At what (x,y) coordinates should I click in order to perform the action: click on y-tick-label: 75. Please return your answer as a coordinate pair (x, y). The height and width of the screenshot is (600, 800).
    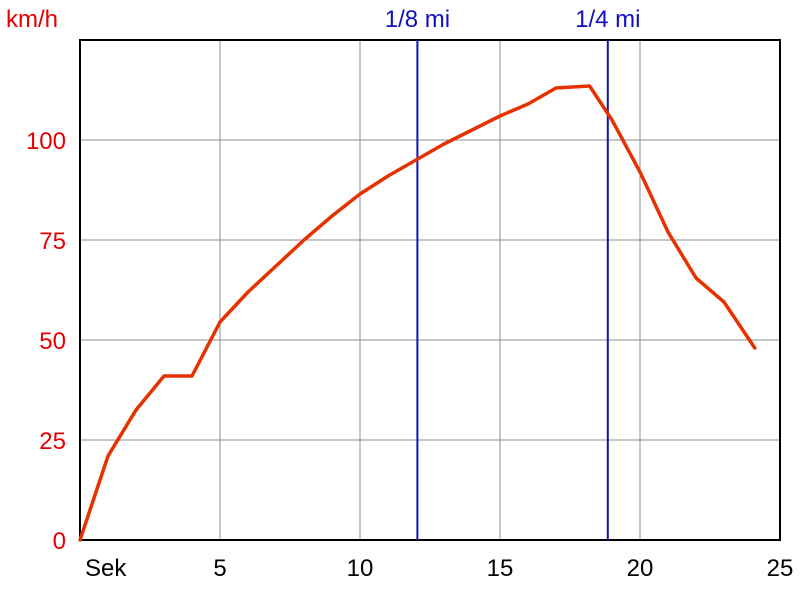
    Looking at the image, I should click on (52, 241).